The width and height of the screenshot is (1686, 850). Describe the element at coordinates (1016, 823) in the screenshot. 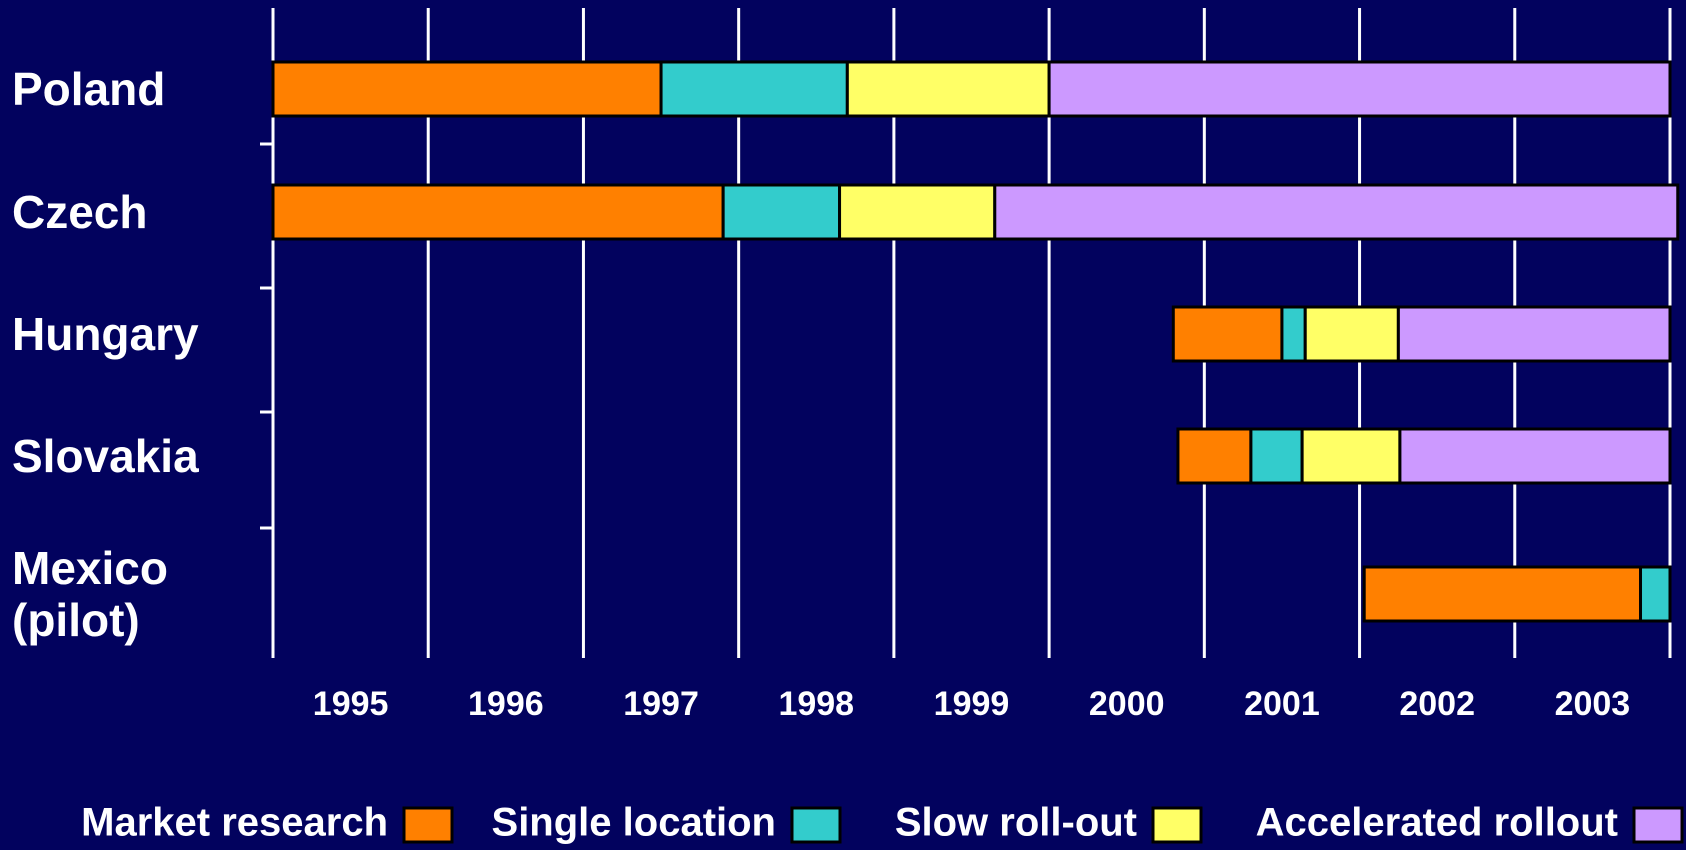

I see `legend-label: Slow roll-out` at that location.